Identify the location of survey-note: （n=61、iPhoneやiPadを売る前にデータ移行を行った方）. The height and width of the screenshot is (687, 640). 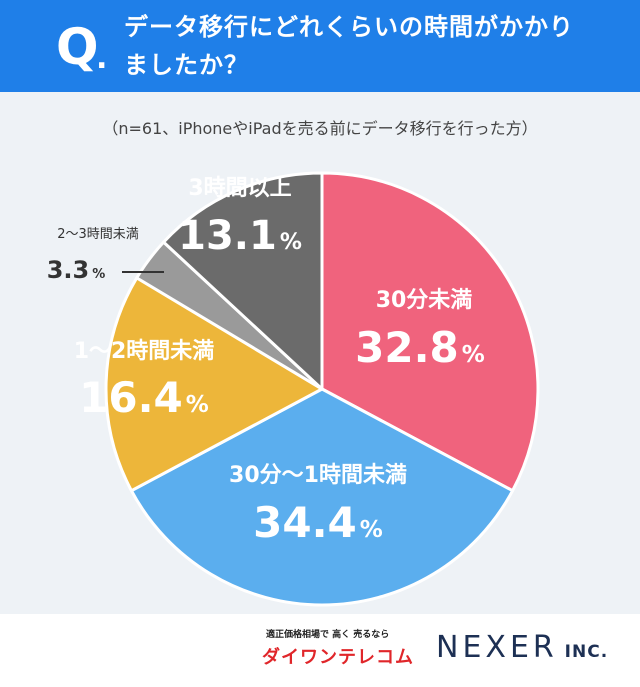
(320, 128).